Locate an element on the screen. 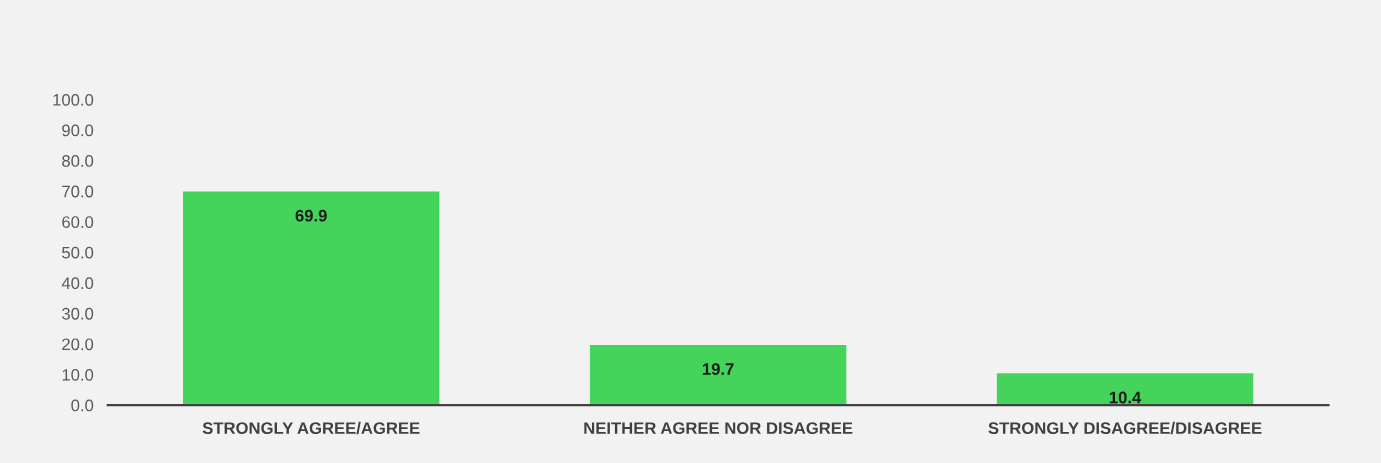  y-tick-label: 40.0 is located at coordinates (77, 283).